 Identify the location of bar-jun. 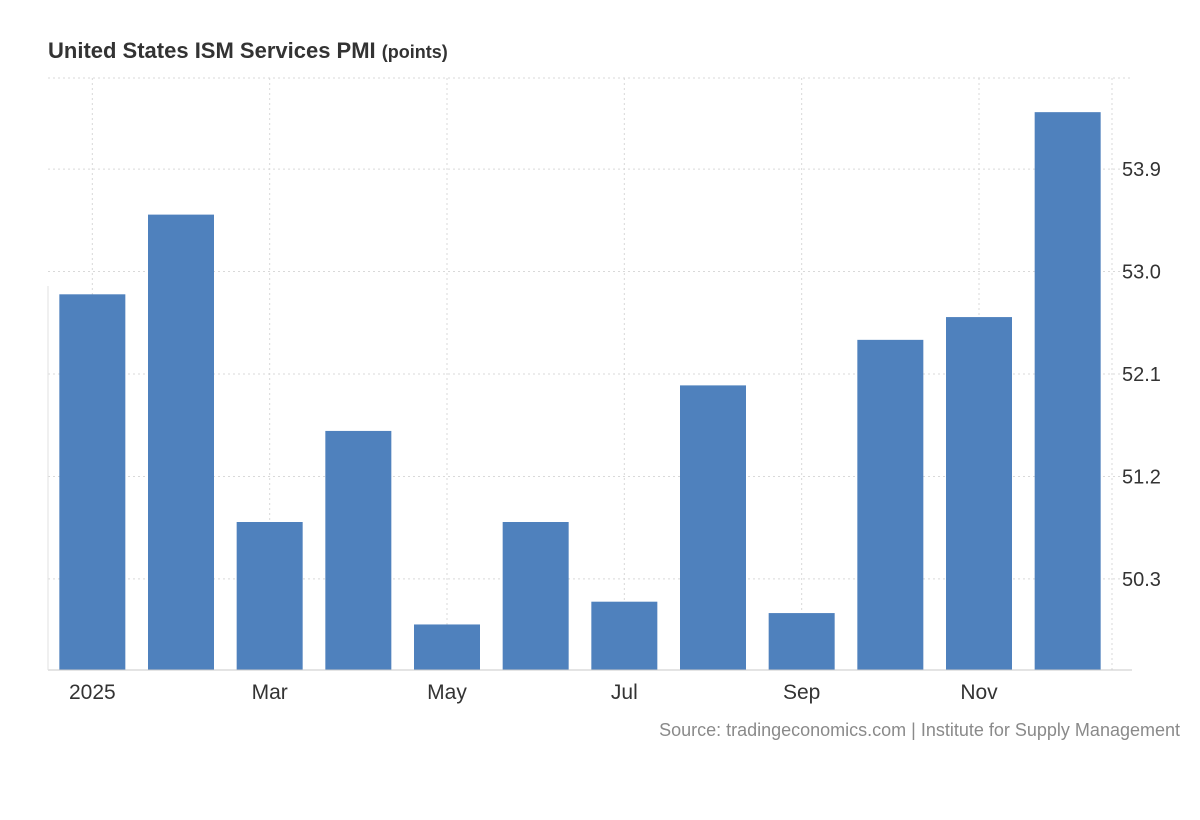
(535, 596).